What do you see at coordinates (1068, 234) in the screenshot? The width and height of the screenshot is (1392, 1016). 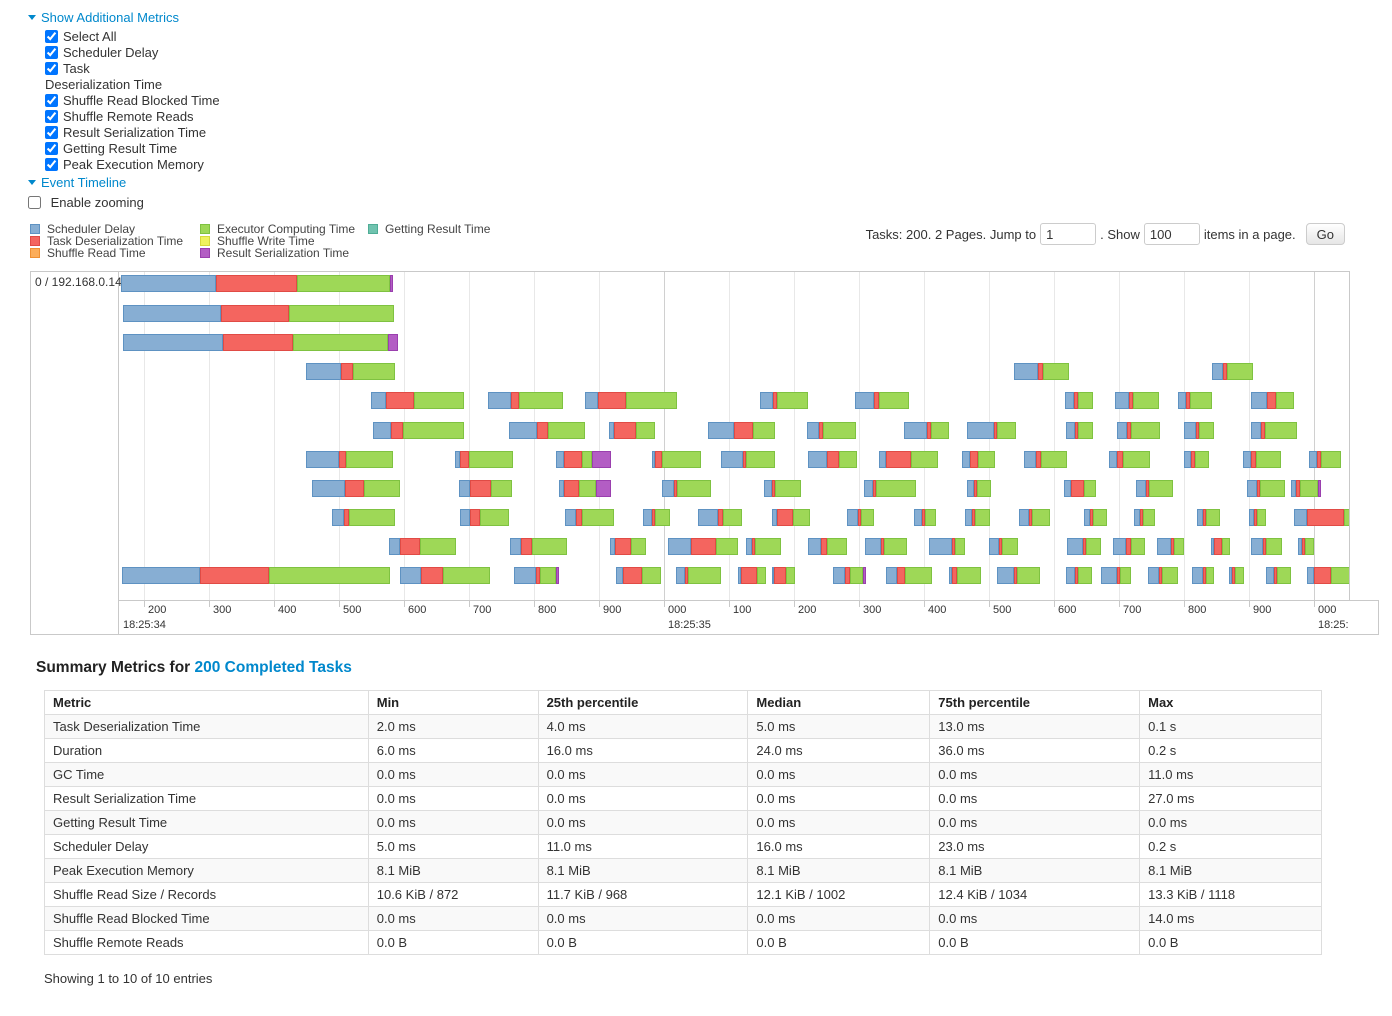 I see `jump-to-page-input` at bounding box center [1068, 234].